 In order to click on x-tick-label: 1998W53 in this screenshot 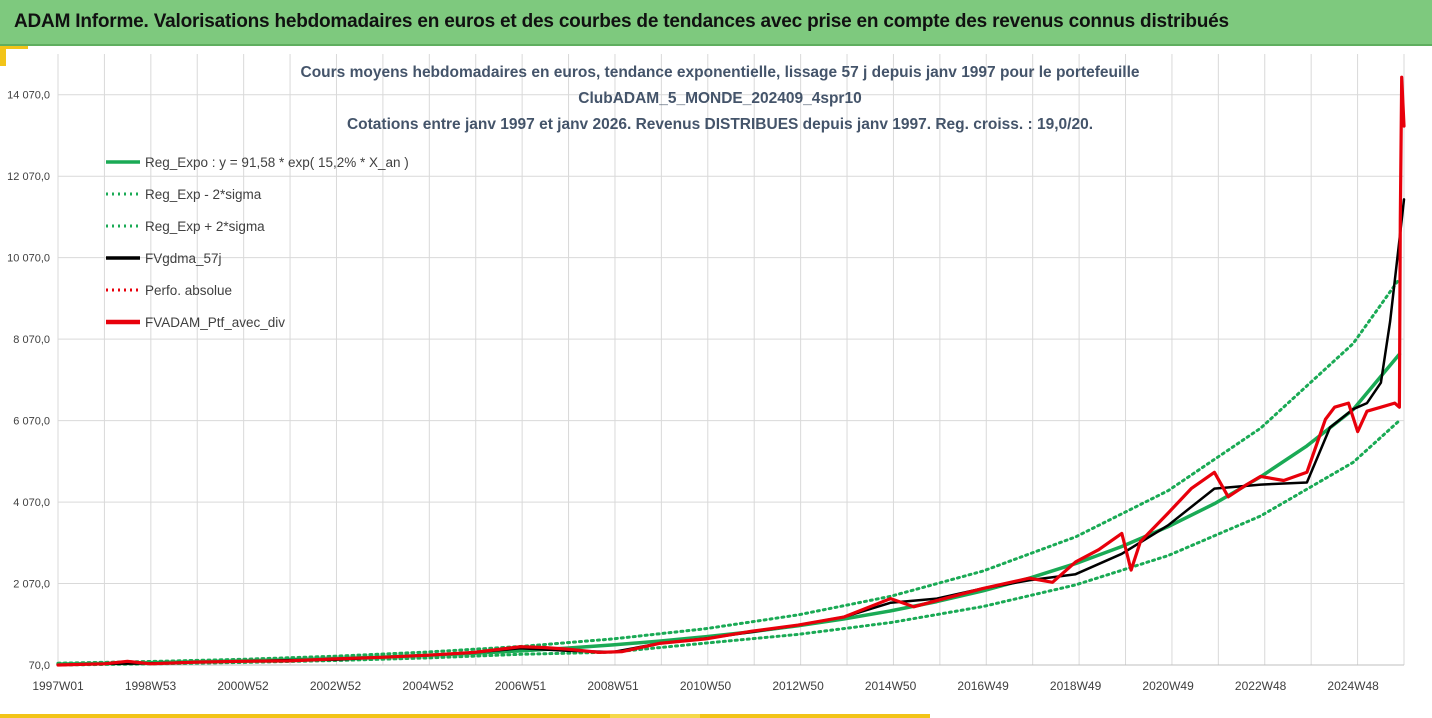, I will do `click(151, 686)`.